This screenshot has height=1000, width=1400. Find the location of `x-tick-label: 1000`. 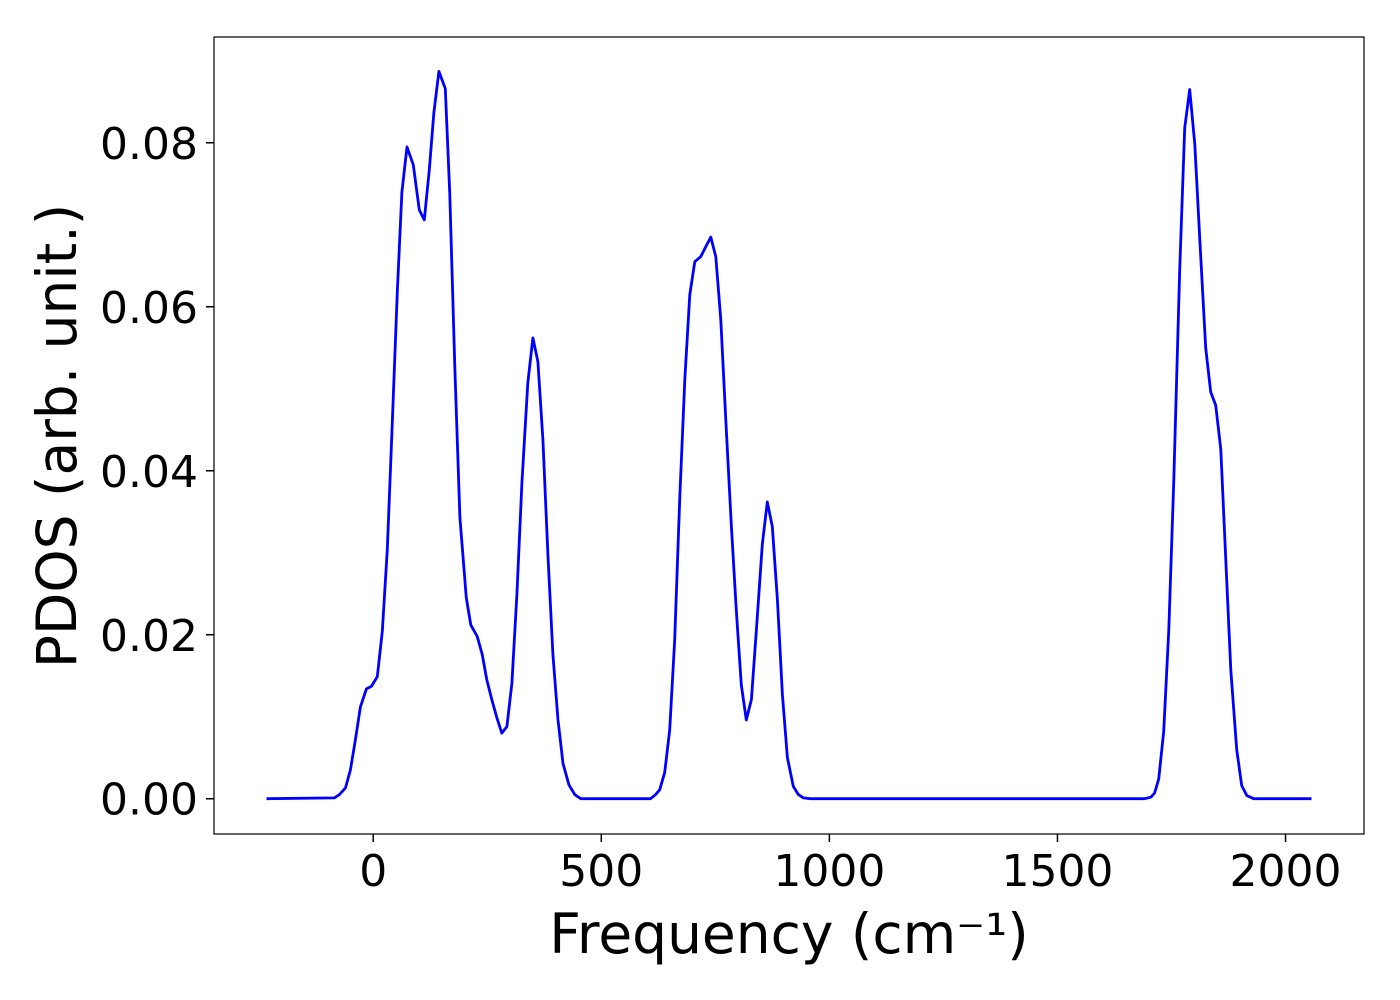

x-tick-label: 1000 is located at coordinates (829, 871).